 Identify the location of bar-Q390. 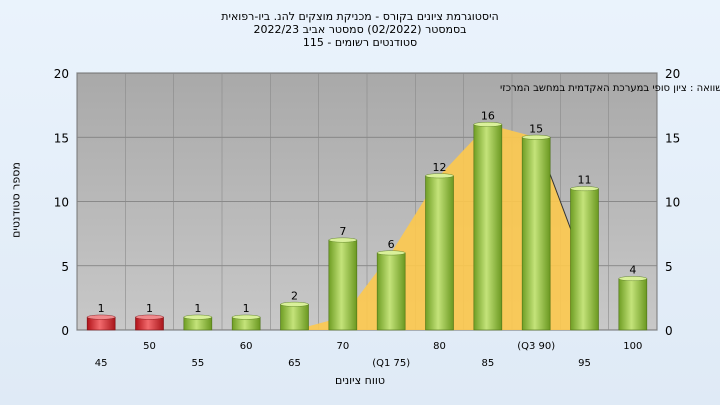
(536, 233).